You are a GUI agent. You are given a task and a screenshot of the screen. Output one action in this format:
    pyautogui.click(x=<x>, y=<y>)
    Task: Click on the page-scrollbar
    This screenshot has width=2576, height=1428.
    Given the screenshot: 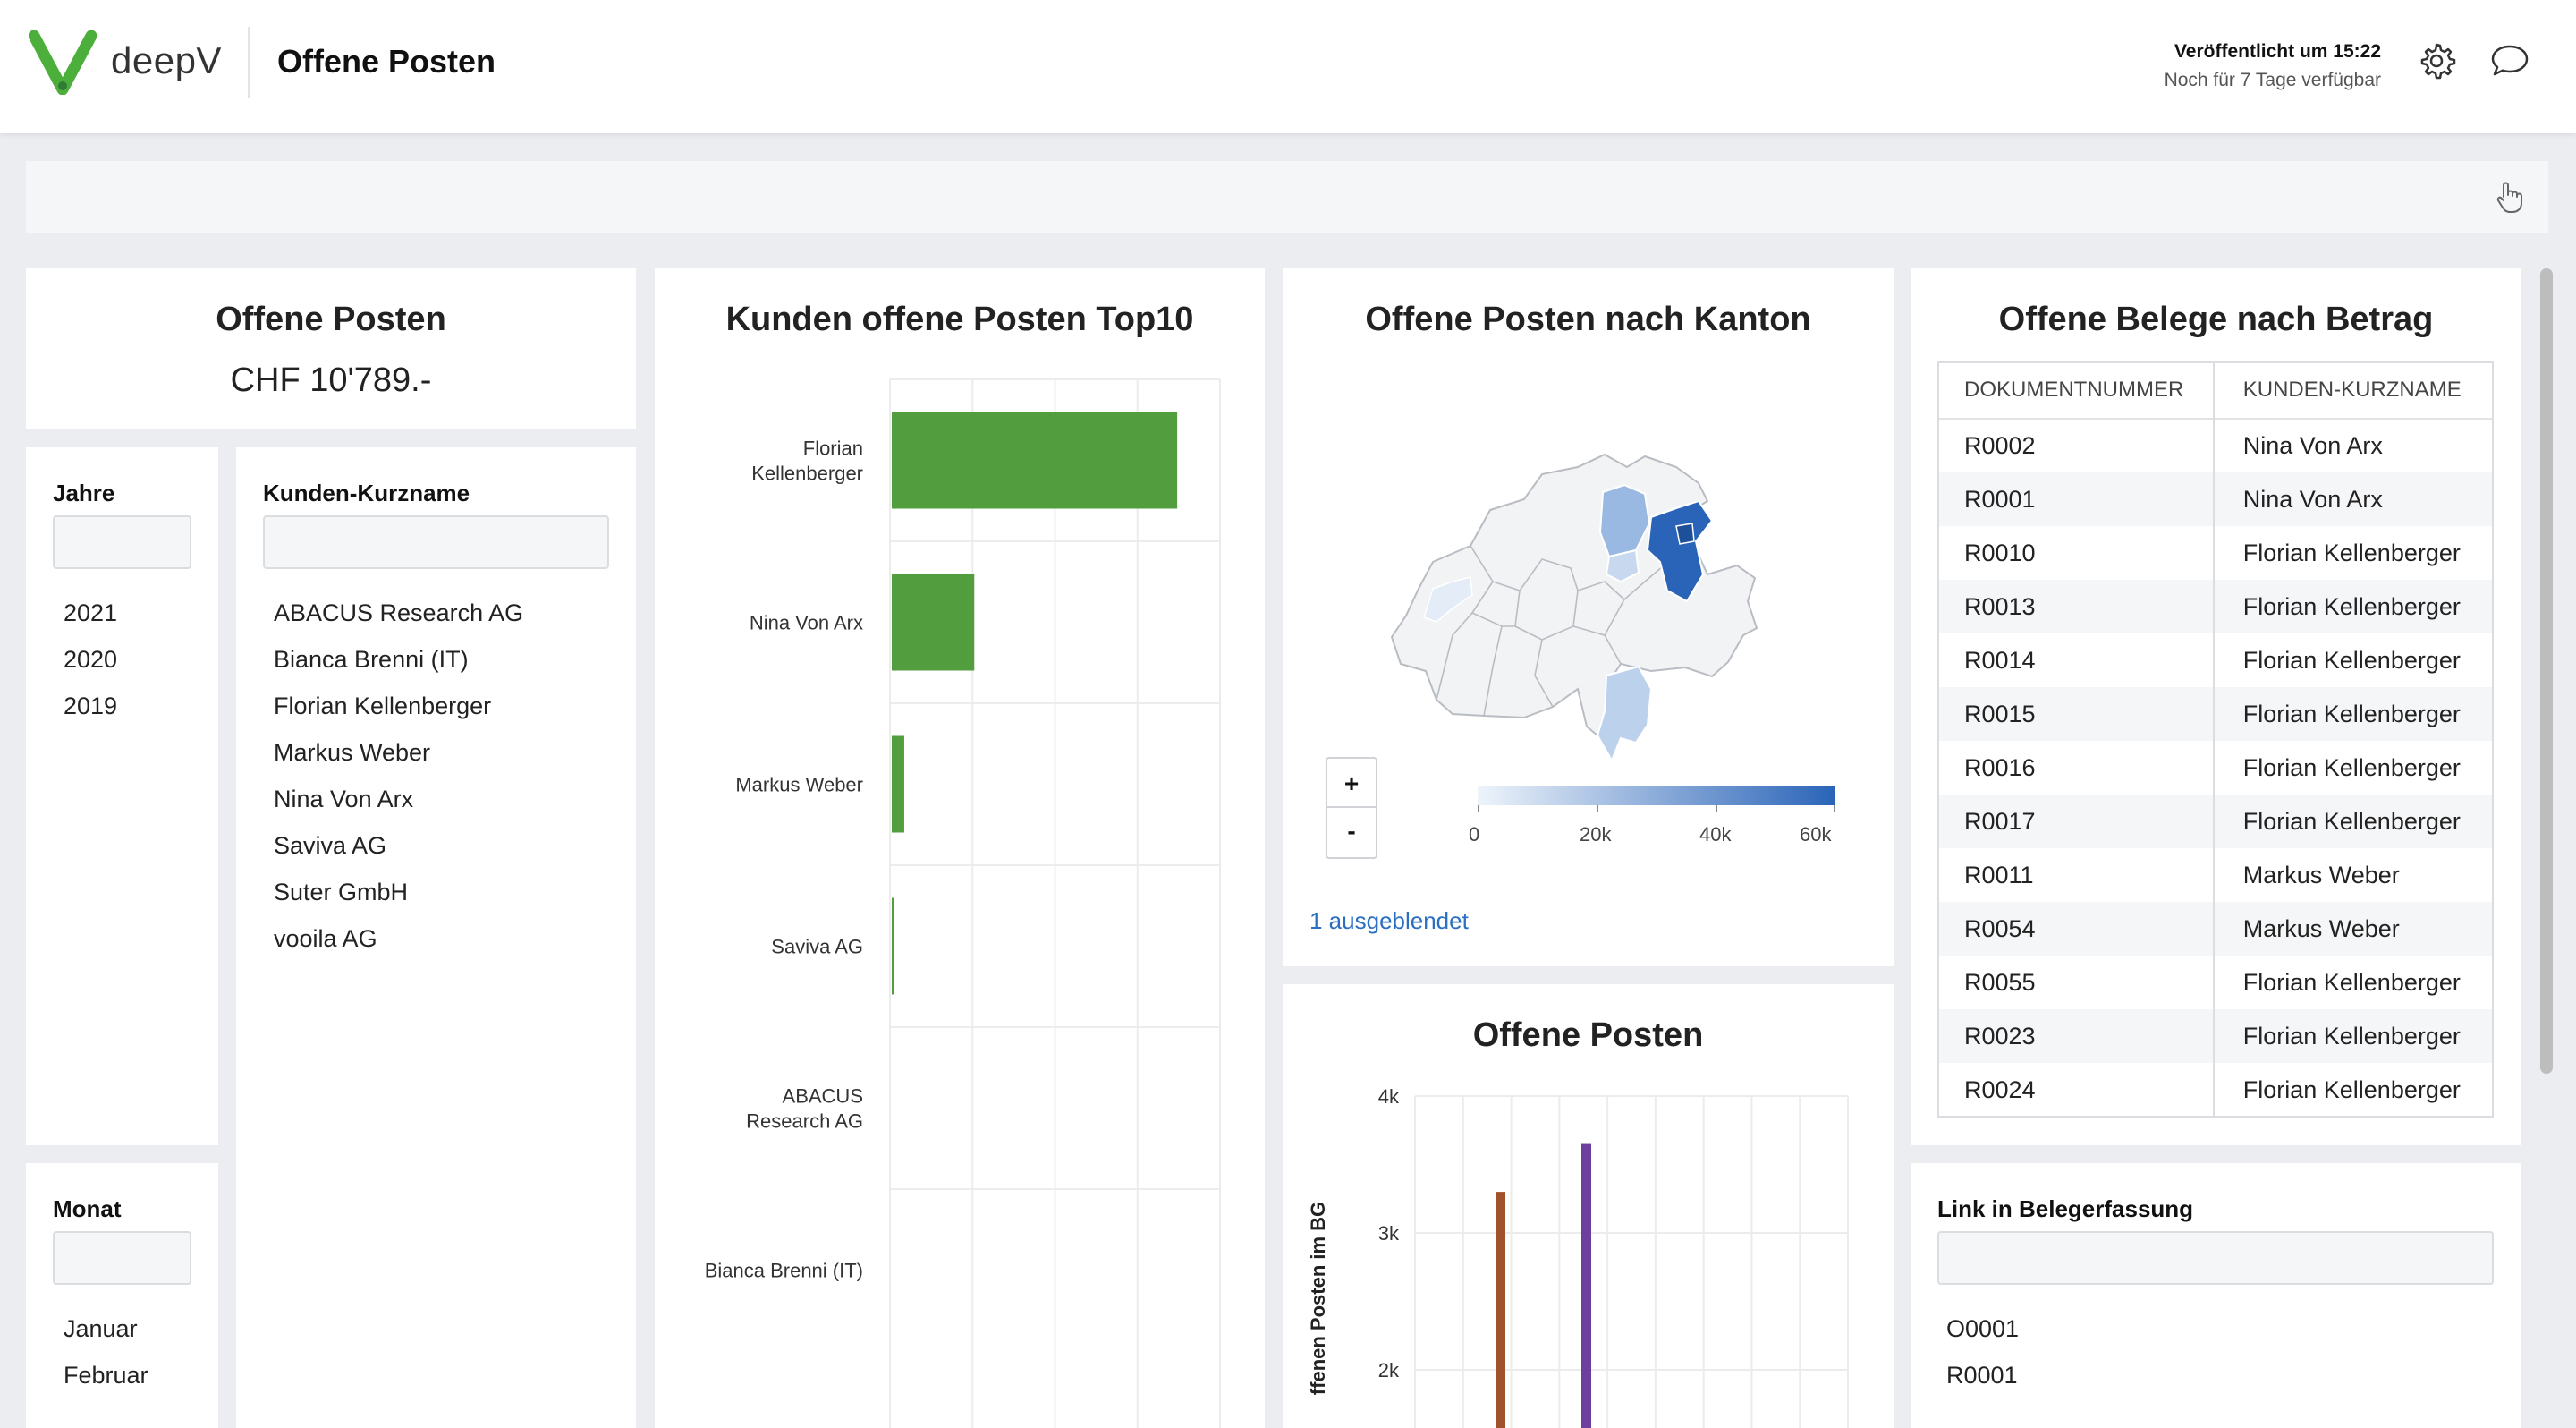 What is the action you would take?
    pyautogui.click(x=2546, y=671)
    